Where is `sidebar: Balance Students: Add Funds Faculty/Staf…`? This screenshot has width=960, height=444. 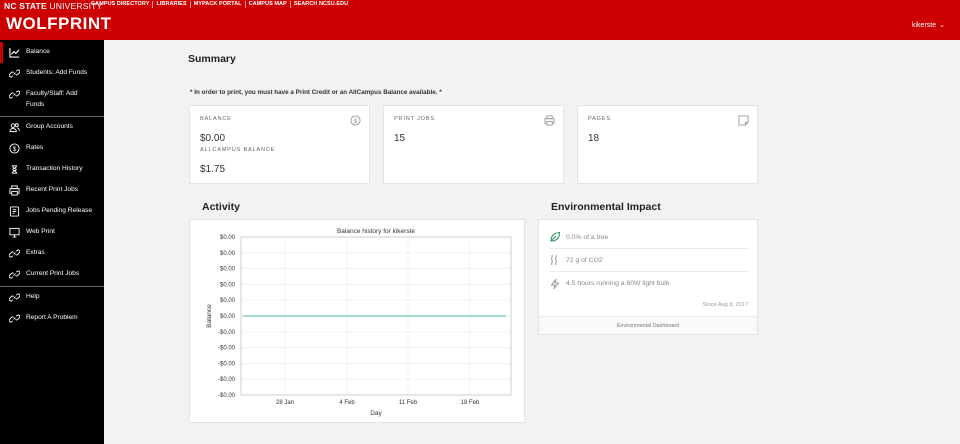 sidebar: Balance Students: Add Funds Faculty/Staf… is located at coordinates (52, 242).